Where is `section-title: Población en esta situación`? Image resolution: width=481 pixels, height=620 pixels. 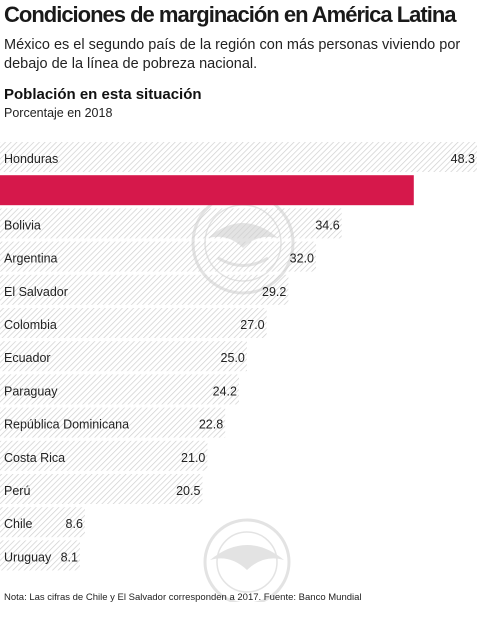 section-title: Población en esta situación is located at coordinates (103, 94).